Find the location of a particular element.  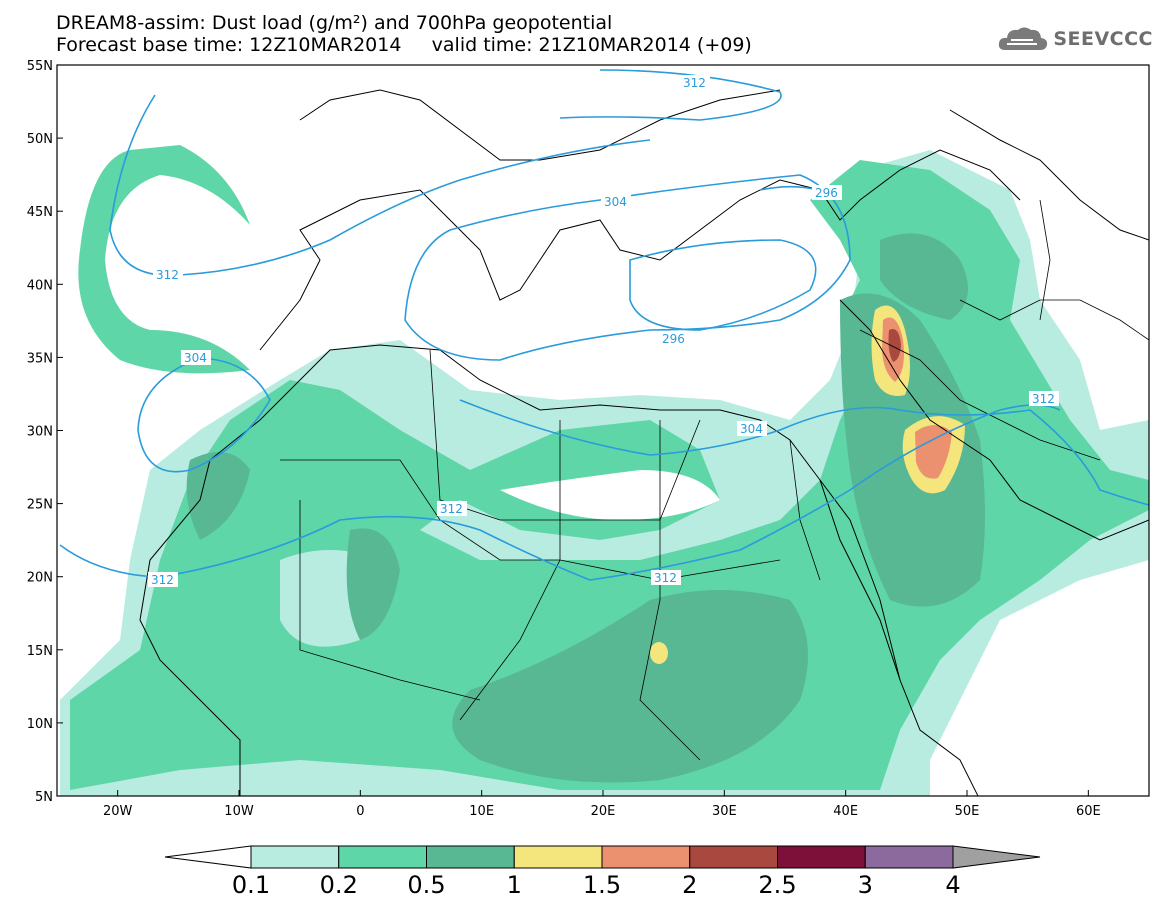

dust-arm-atlantic is located at coordinates (164, 259).